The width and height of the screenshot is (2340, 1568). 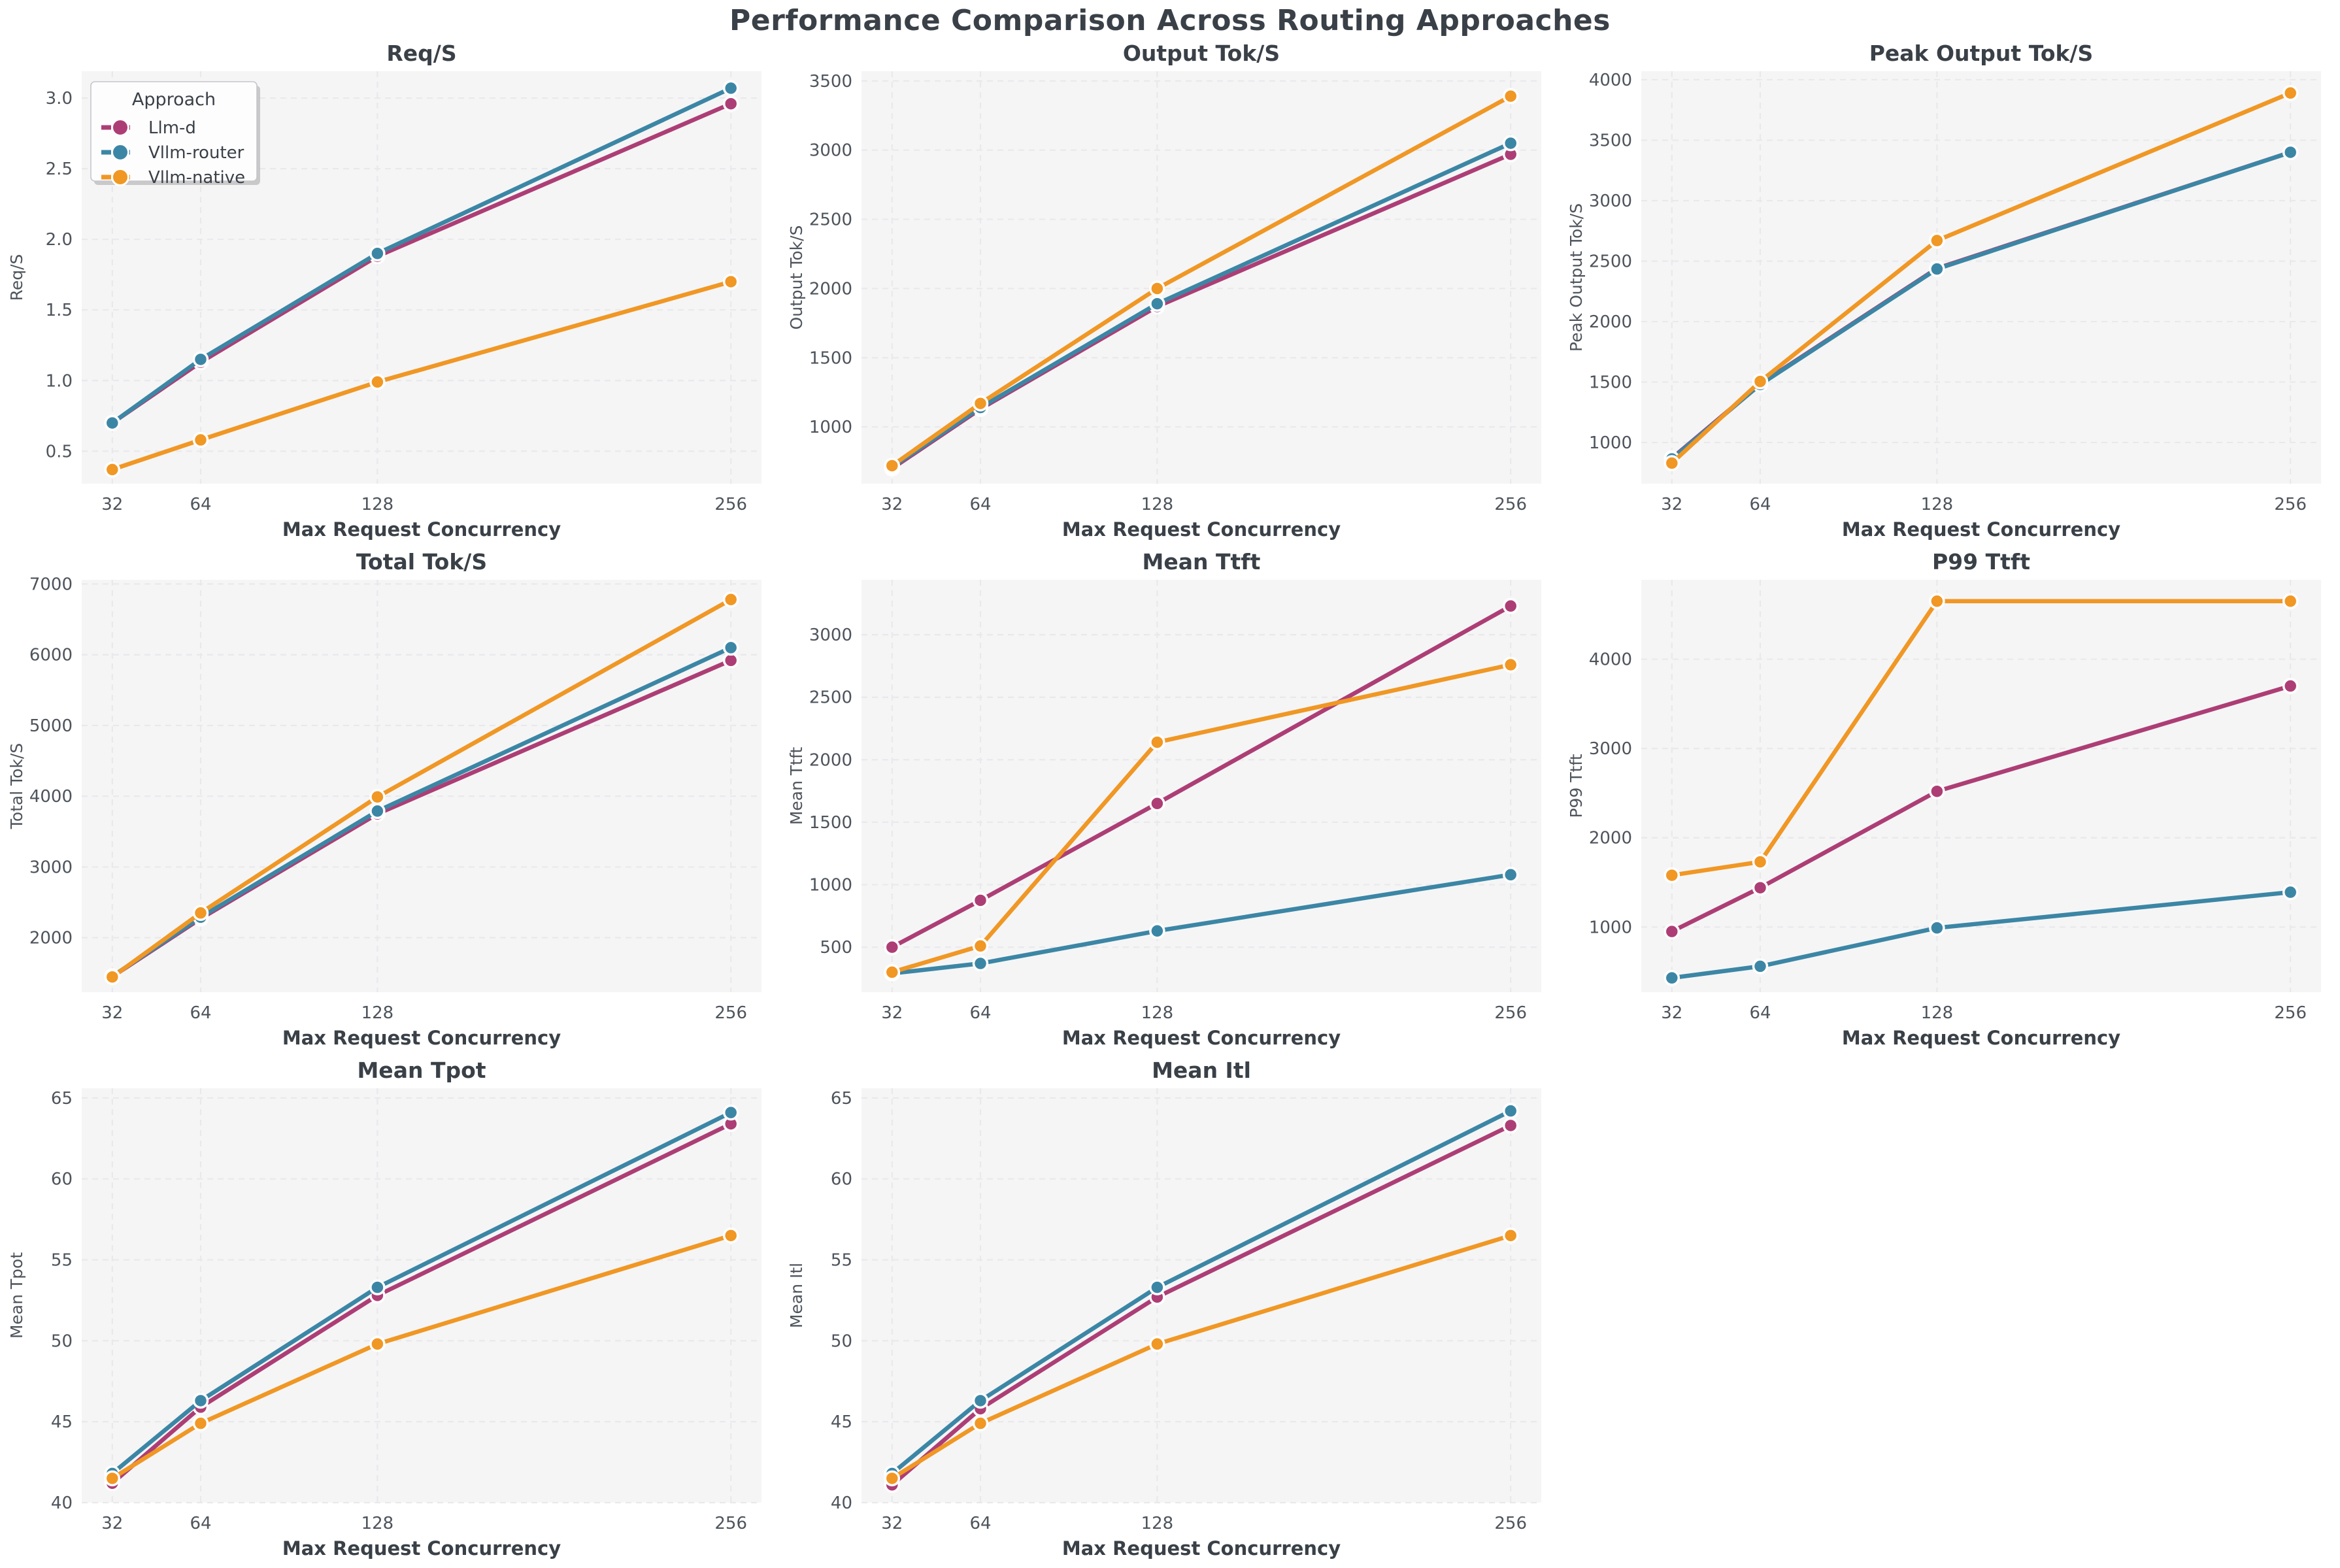 I want to click on svg-text: 3.0, so click(x=59, y=98).